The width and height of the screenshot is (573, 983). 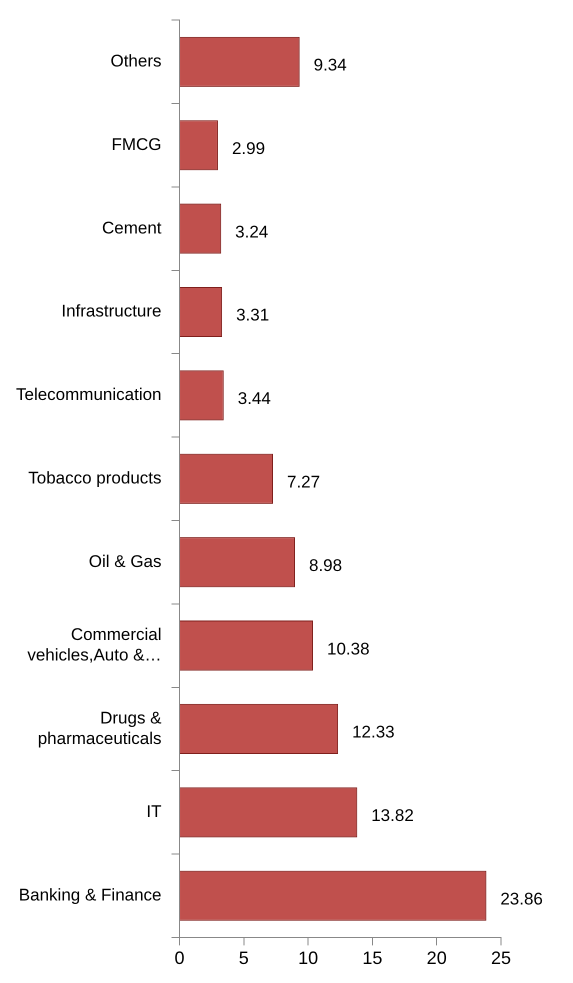 I want to click on y-tick-label: Others, so click(x=136, y=61).